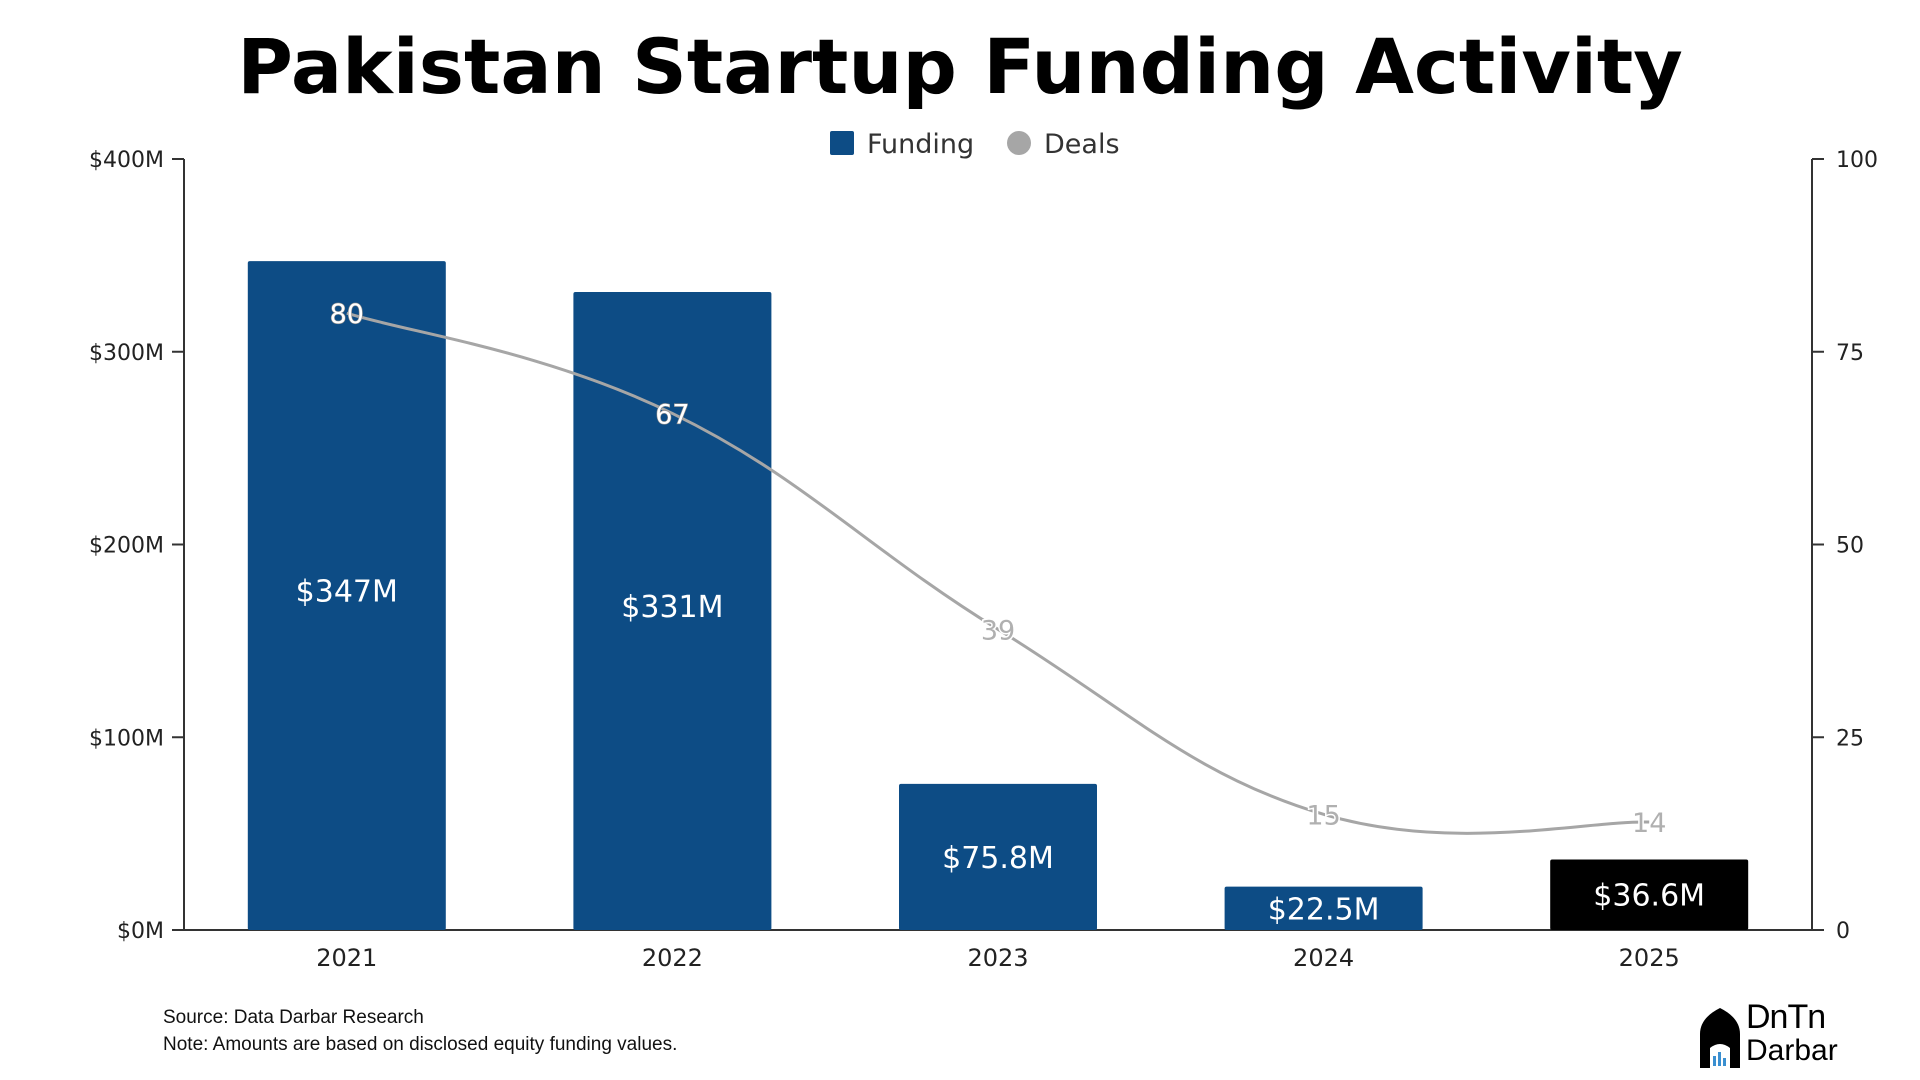 Image resolution: width=1920 pixels, height=1080 pixels. Describe the element at coordinates (1843, 931) in the screenshot. I see `y-right-tick-label: 0` at that location.